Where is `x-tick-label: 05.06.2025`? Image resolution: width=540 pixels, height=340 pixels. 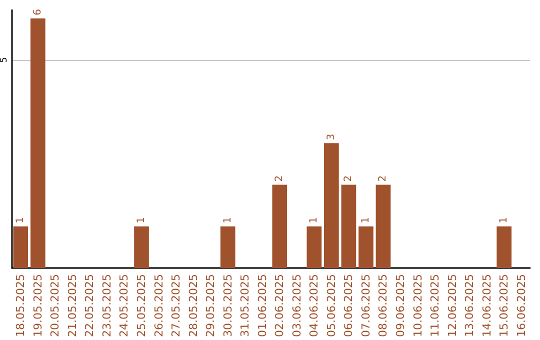
x-tick-label: 05.06.2025 is located at coordinates (331, 306).